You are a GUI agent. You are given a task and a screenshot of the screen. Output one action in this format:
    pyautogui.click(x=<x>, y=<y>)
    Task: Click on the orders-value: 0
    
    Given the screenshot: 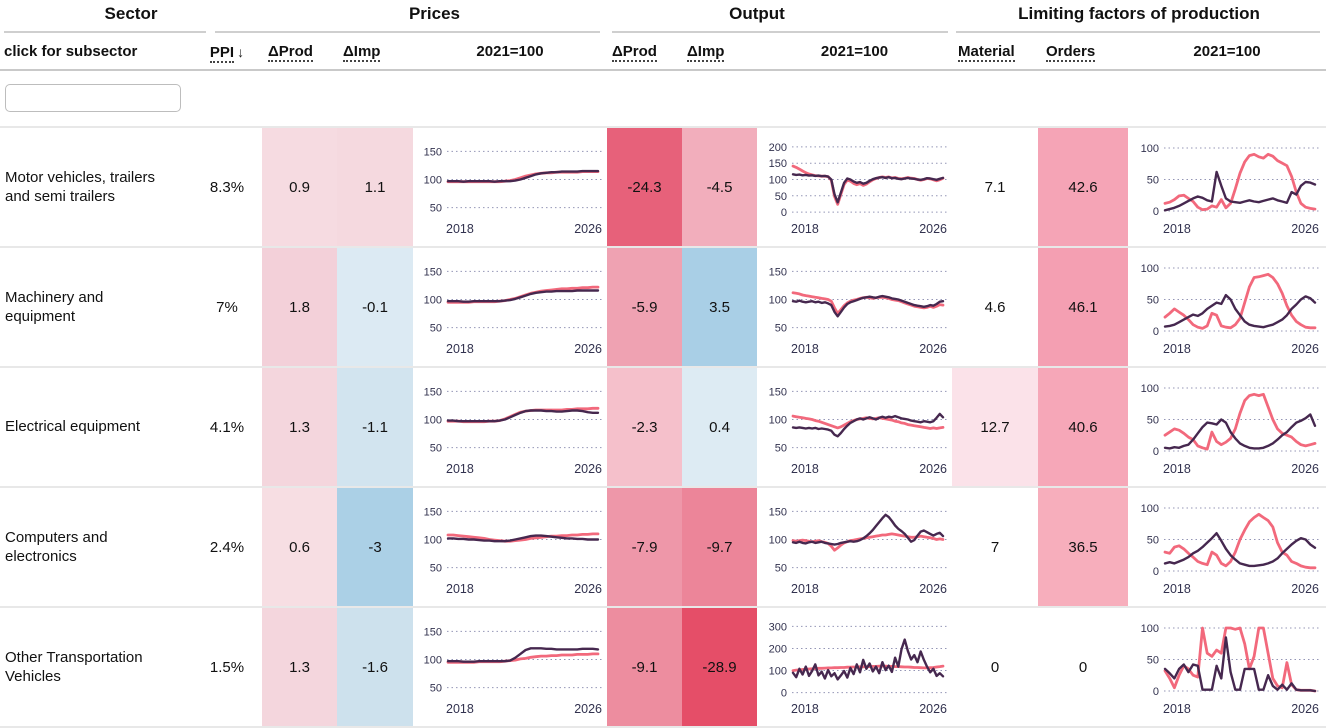 What is the action you would take?
    pyautogui.click(x=1083, y=667)
    